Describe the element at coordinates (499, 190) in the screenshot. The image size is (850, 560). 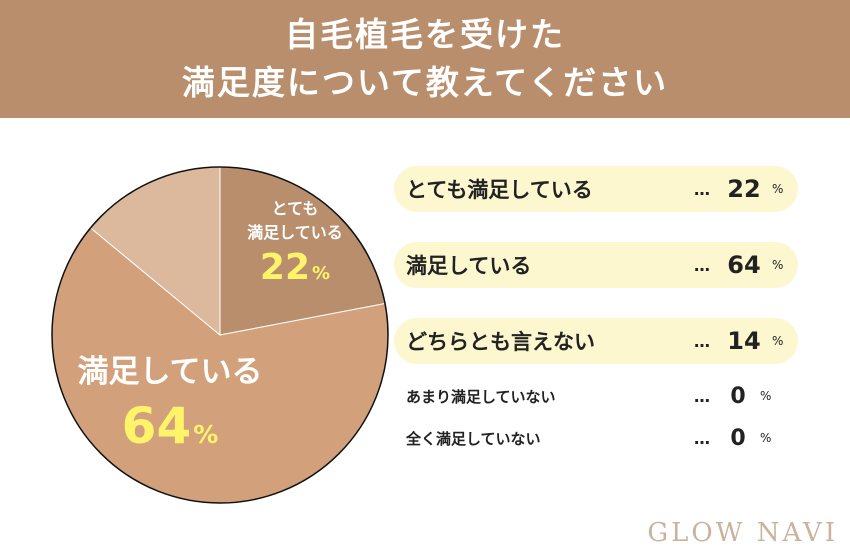
I see `legend-label: とても満足している` at that location.